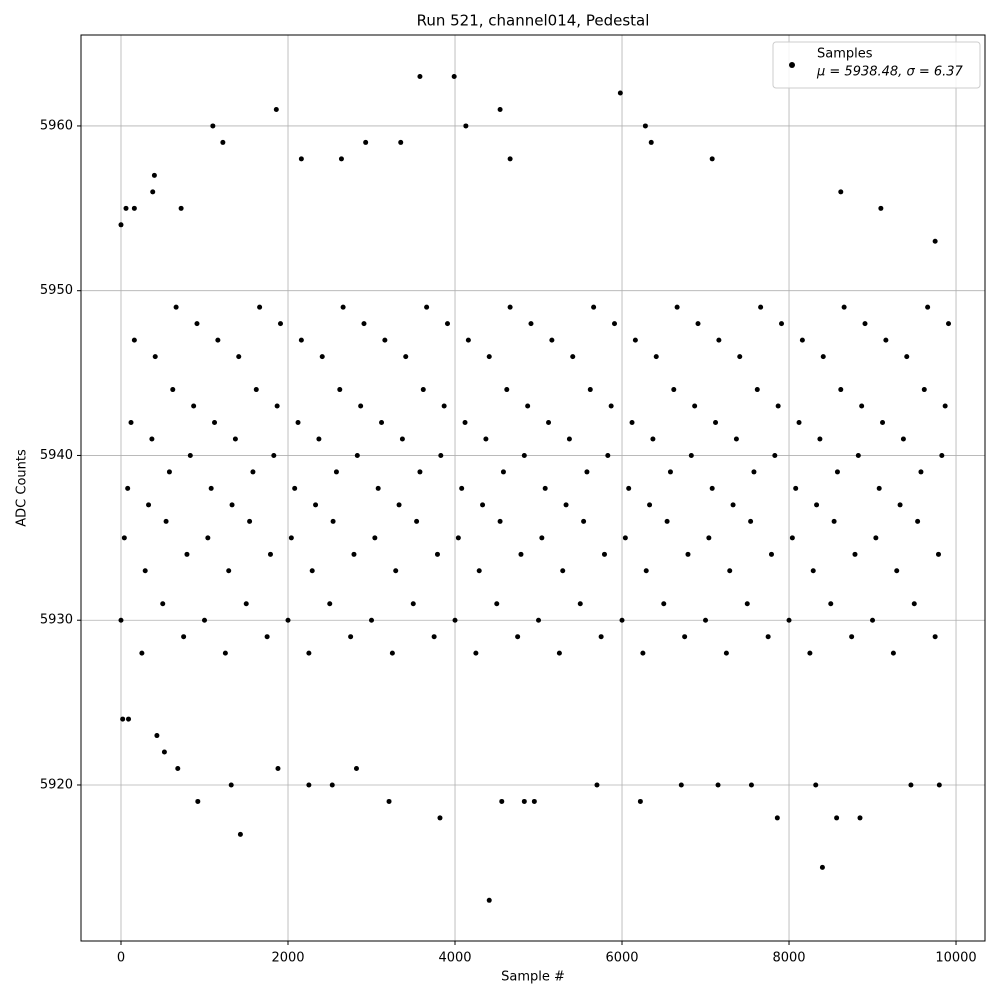  What do you see at coordinates (454, 958) in the screenshot?
I see `x-tick-label: 4000` at bounding box center [454, 958].